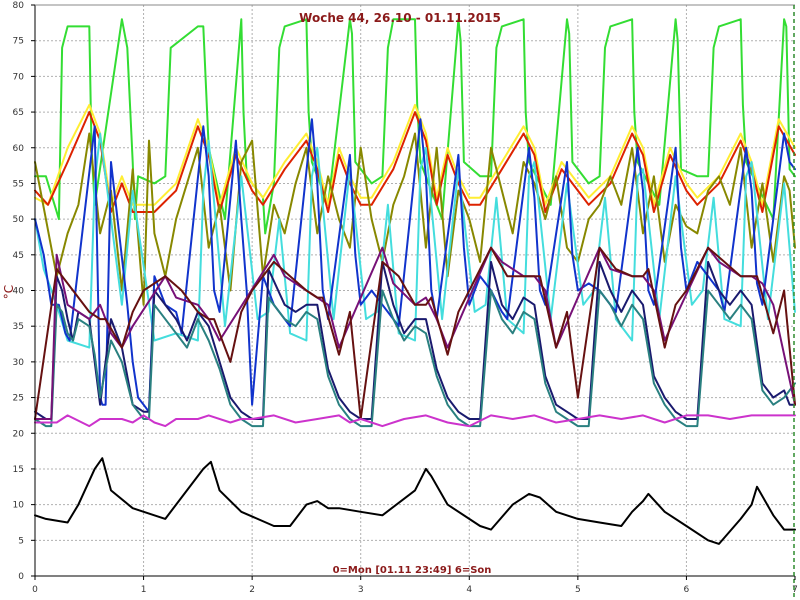 This screenshot has width=800, height=600. I want to click on x-tick-label: 3, so click(361, 590).